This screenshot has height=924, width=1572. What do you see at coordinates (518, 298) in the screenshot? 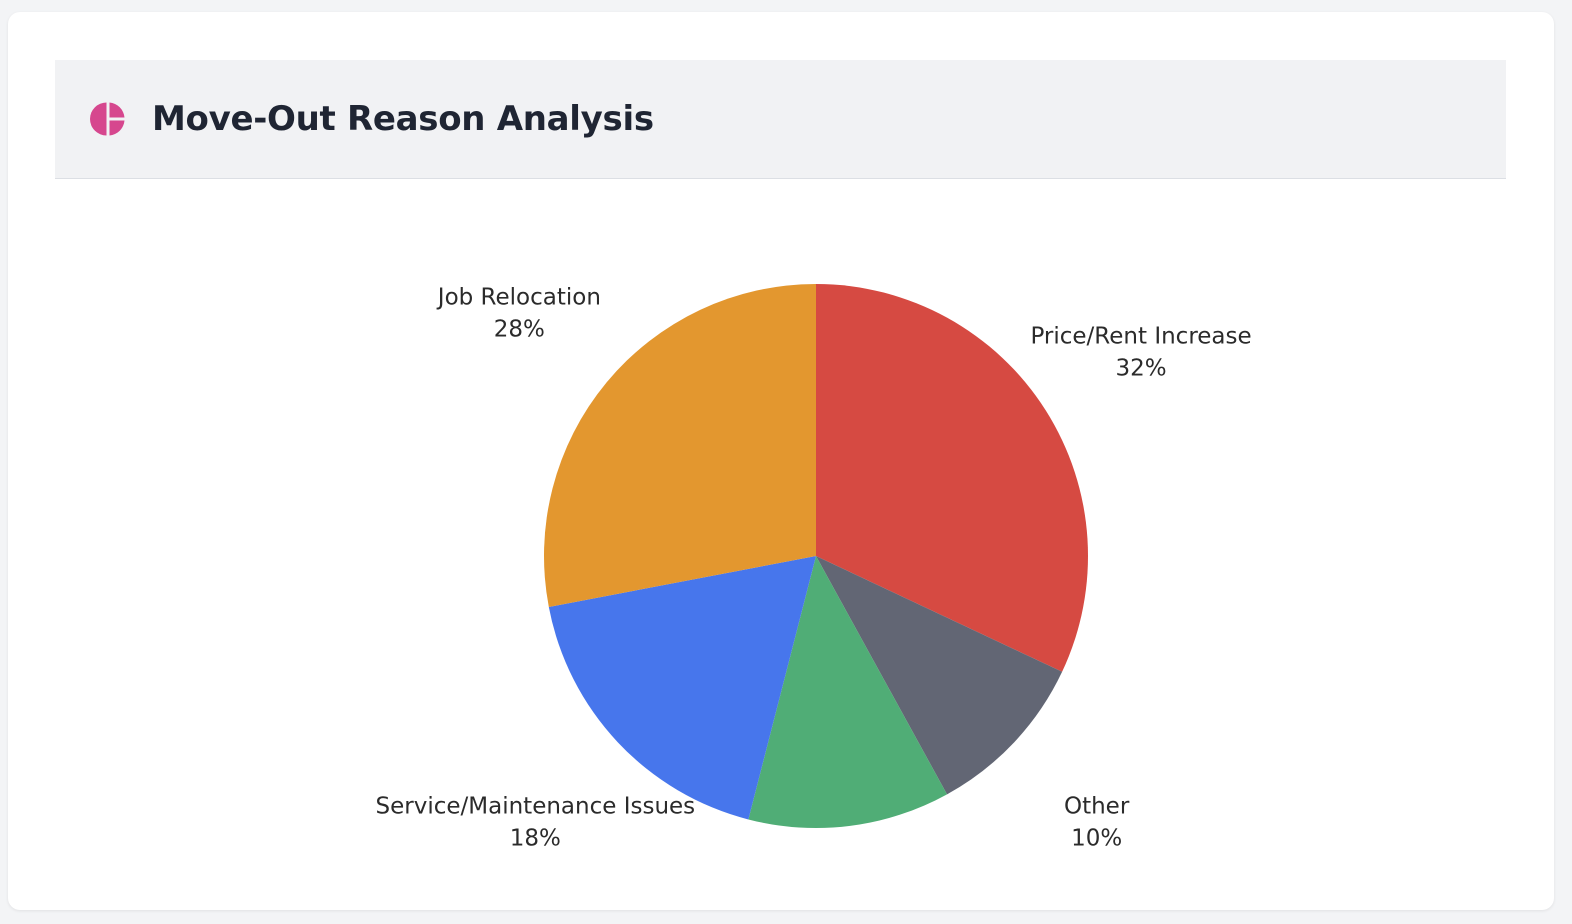
I see `slice-label-name: Job Relocation` at bounding box center [518, 298].